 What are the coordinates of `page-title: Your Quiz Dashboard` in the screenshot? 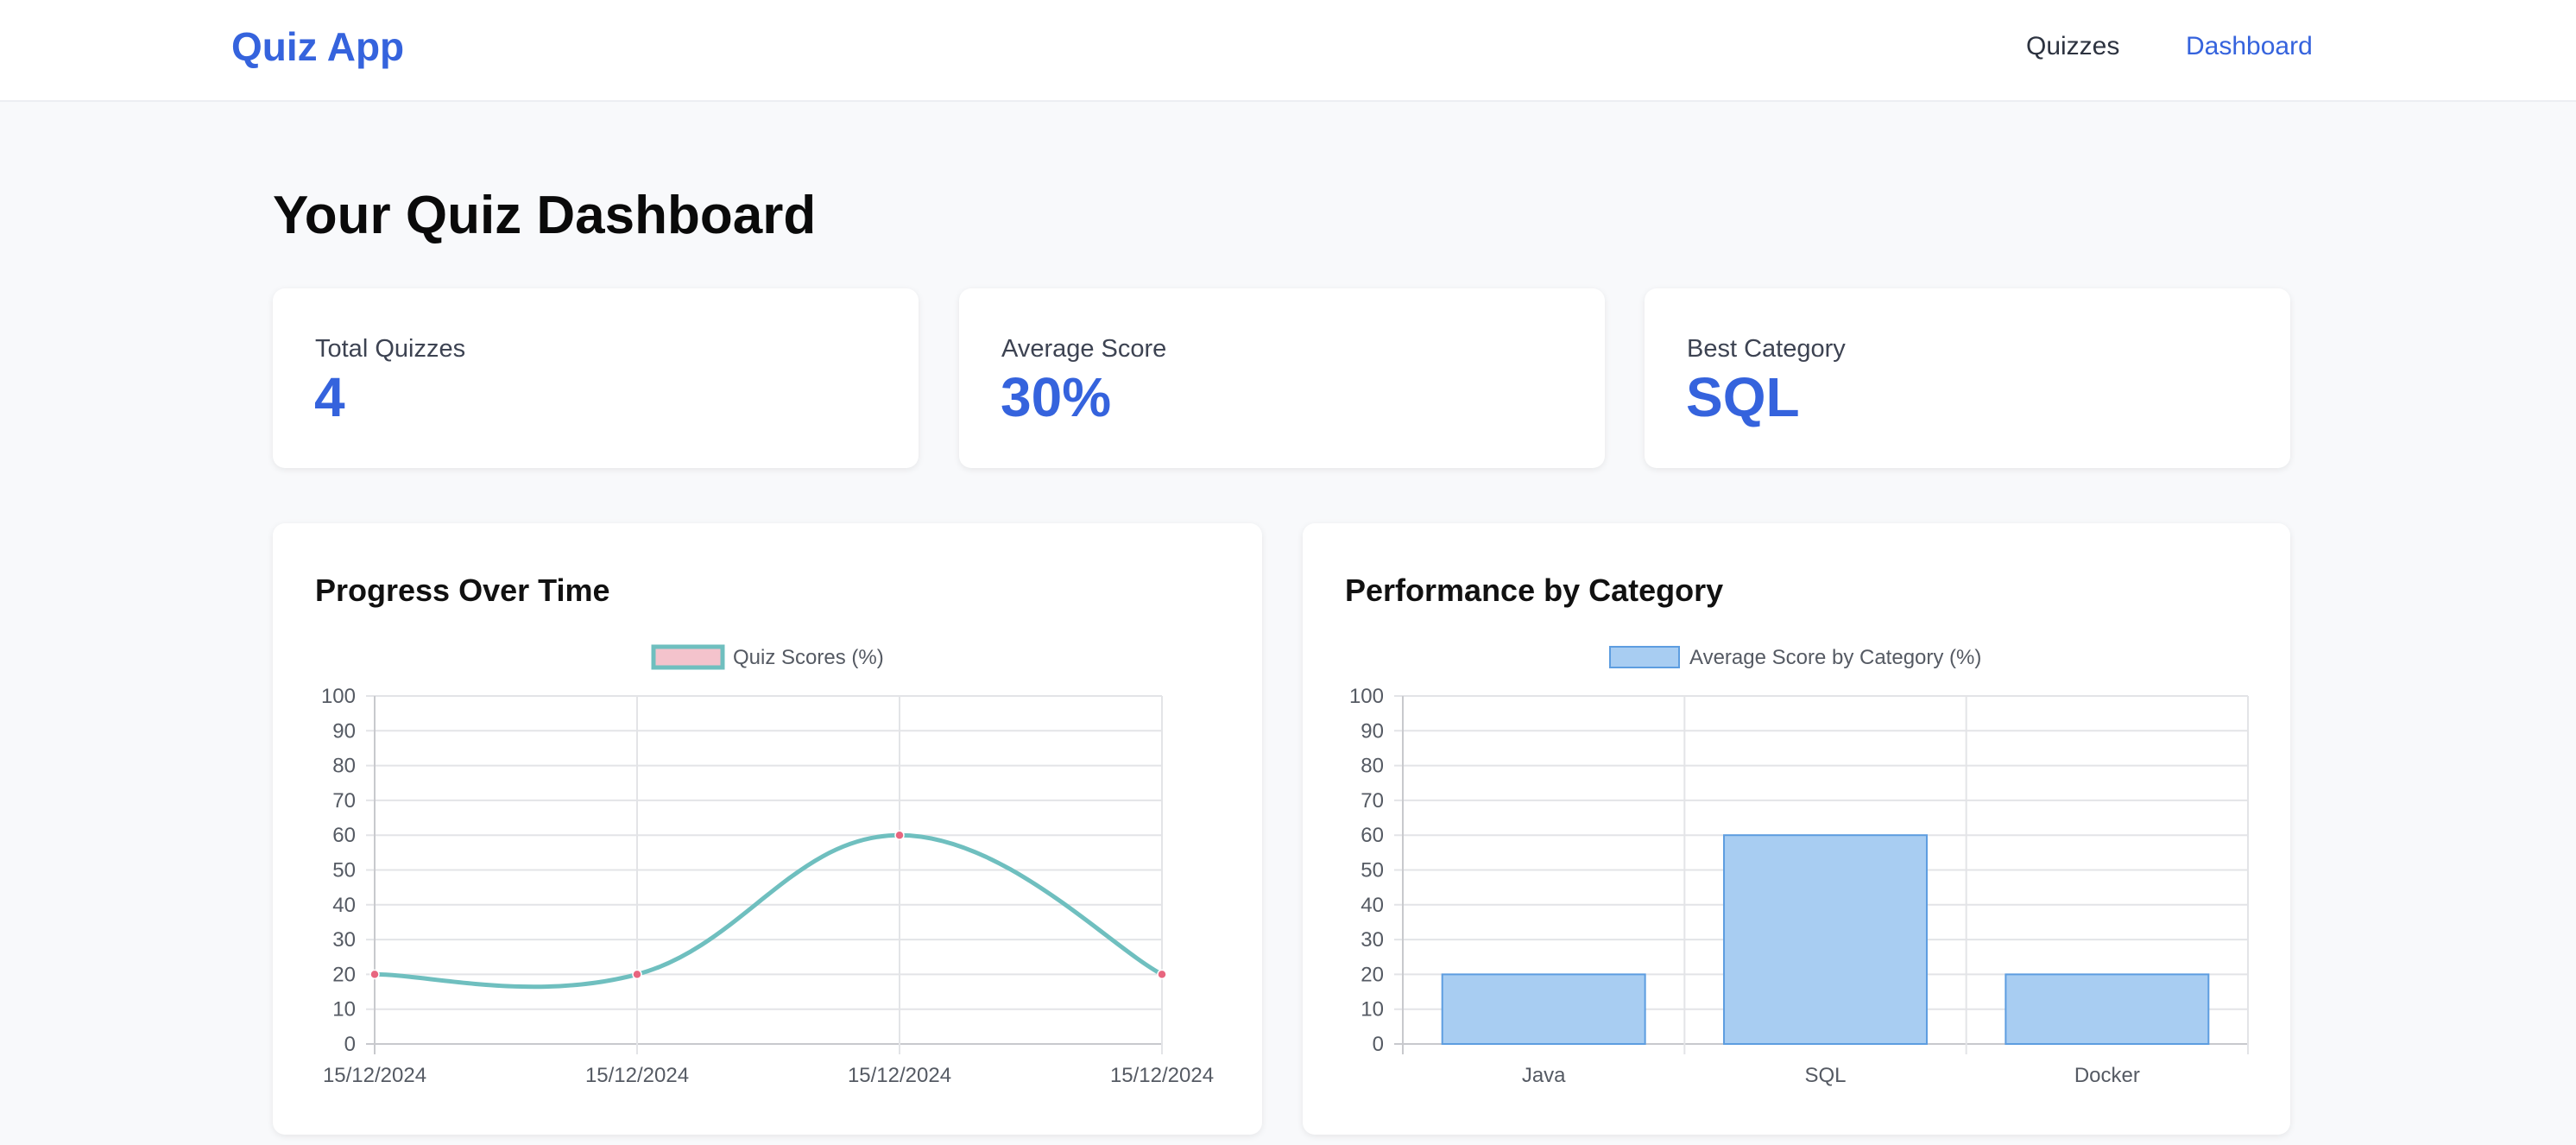 It's located at (545, 215).